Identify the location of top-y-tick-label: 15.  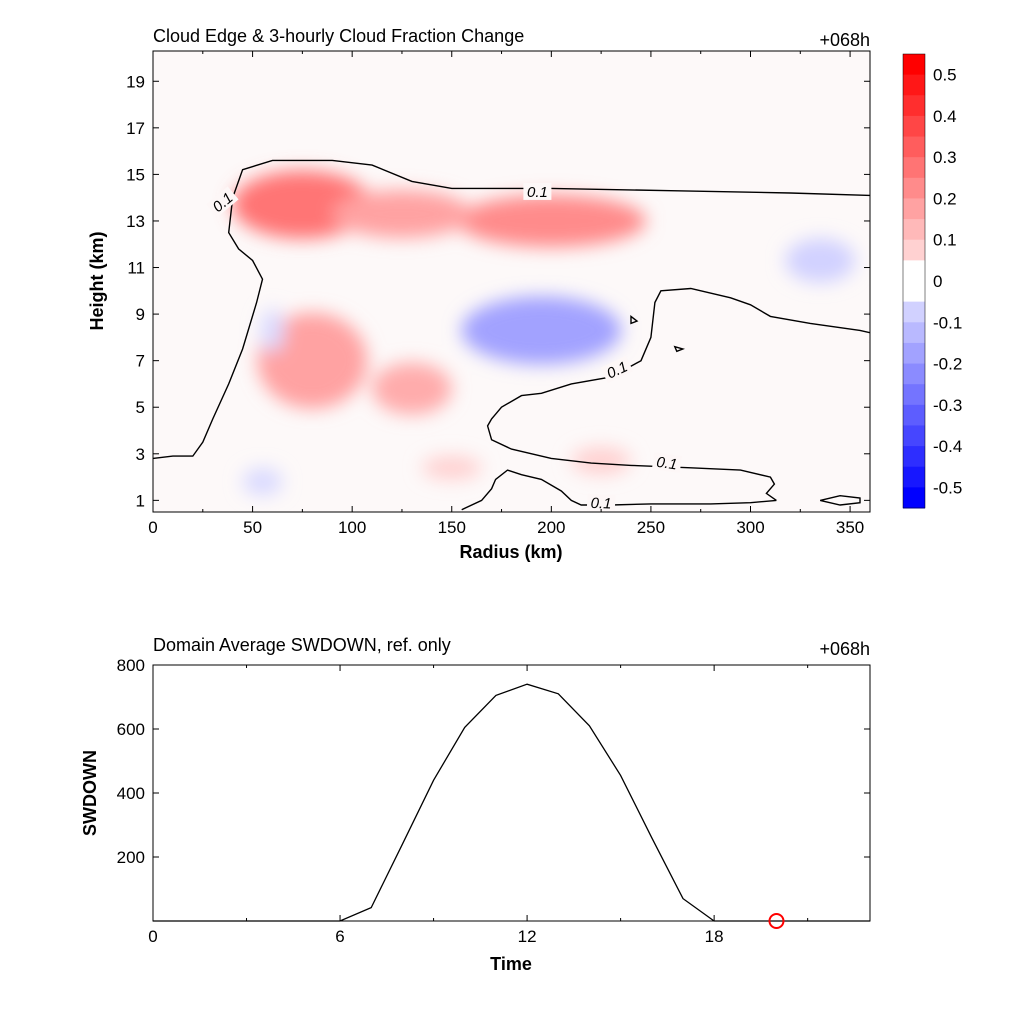
(135, 174).